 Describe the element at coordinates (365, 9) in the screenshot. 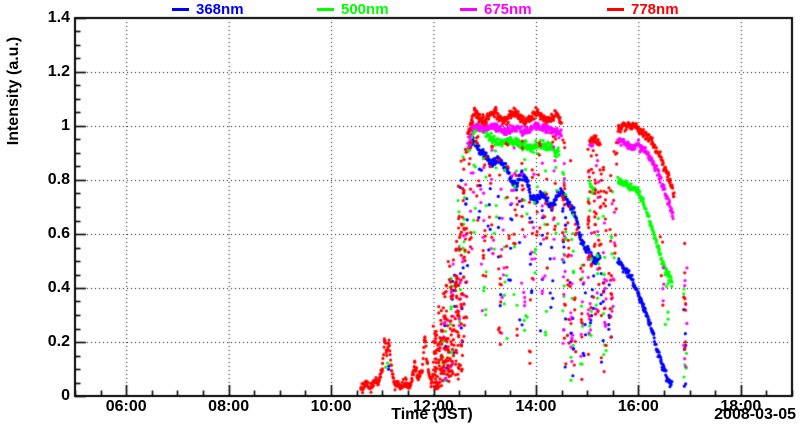

I see `legend-label-500nm: 500nm` at that location.